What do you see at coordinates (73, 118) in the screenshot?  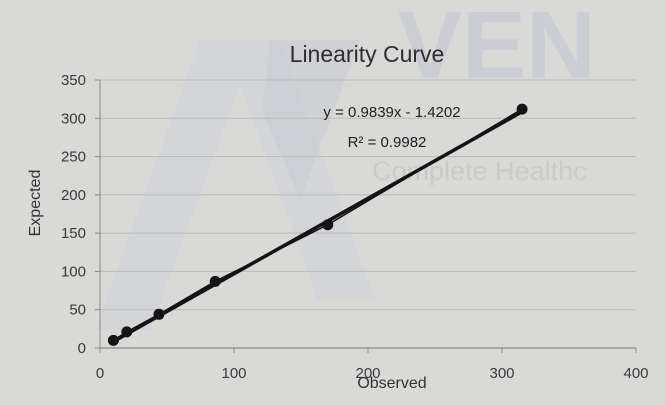 I see `y-tick-label: 300` at bounding box center [73, 118].